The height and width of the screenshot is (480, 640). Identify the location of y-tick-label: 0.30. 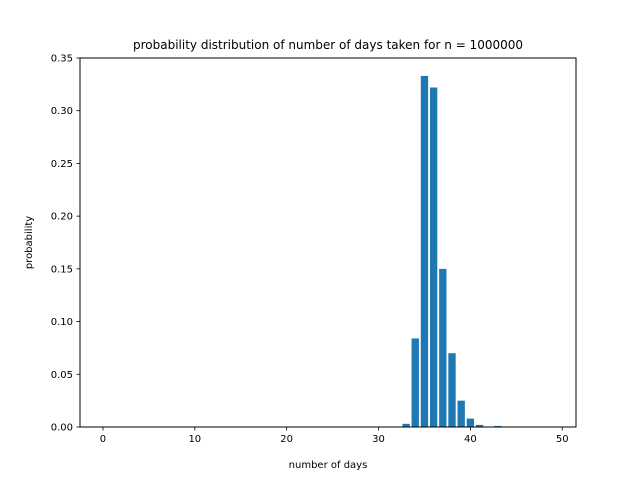
(62, 111).